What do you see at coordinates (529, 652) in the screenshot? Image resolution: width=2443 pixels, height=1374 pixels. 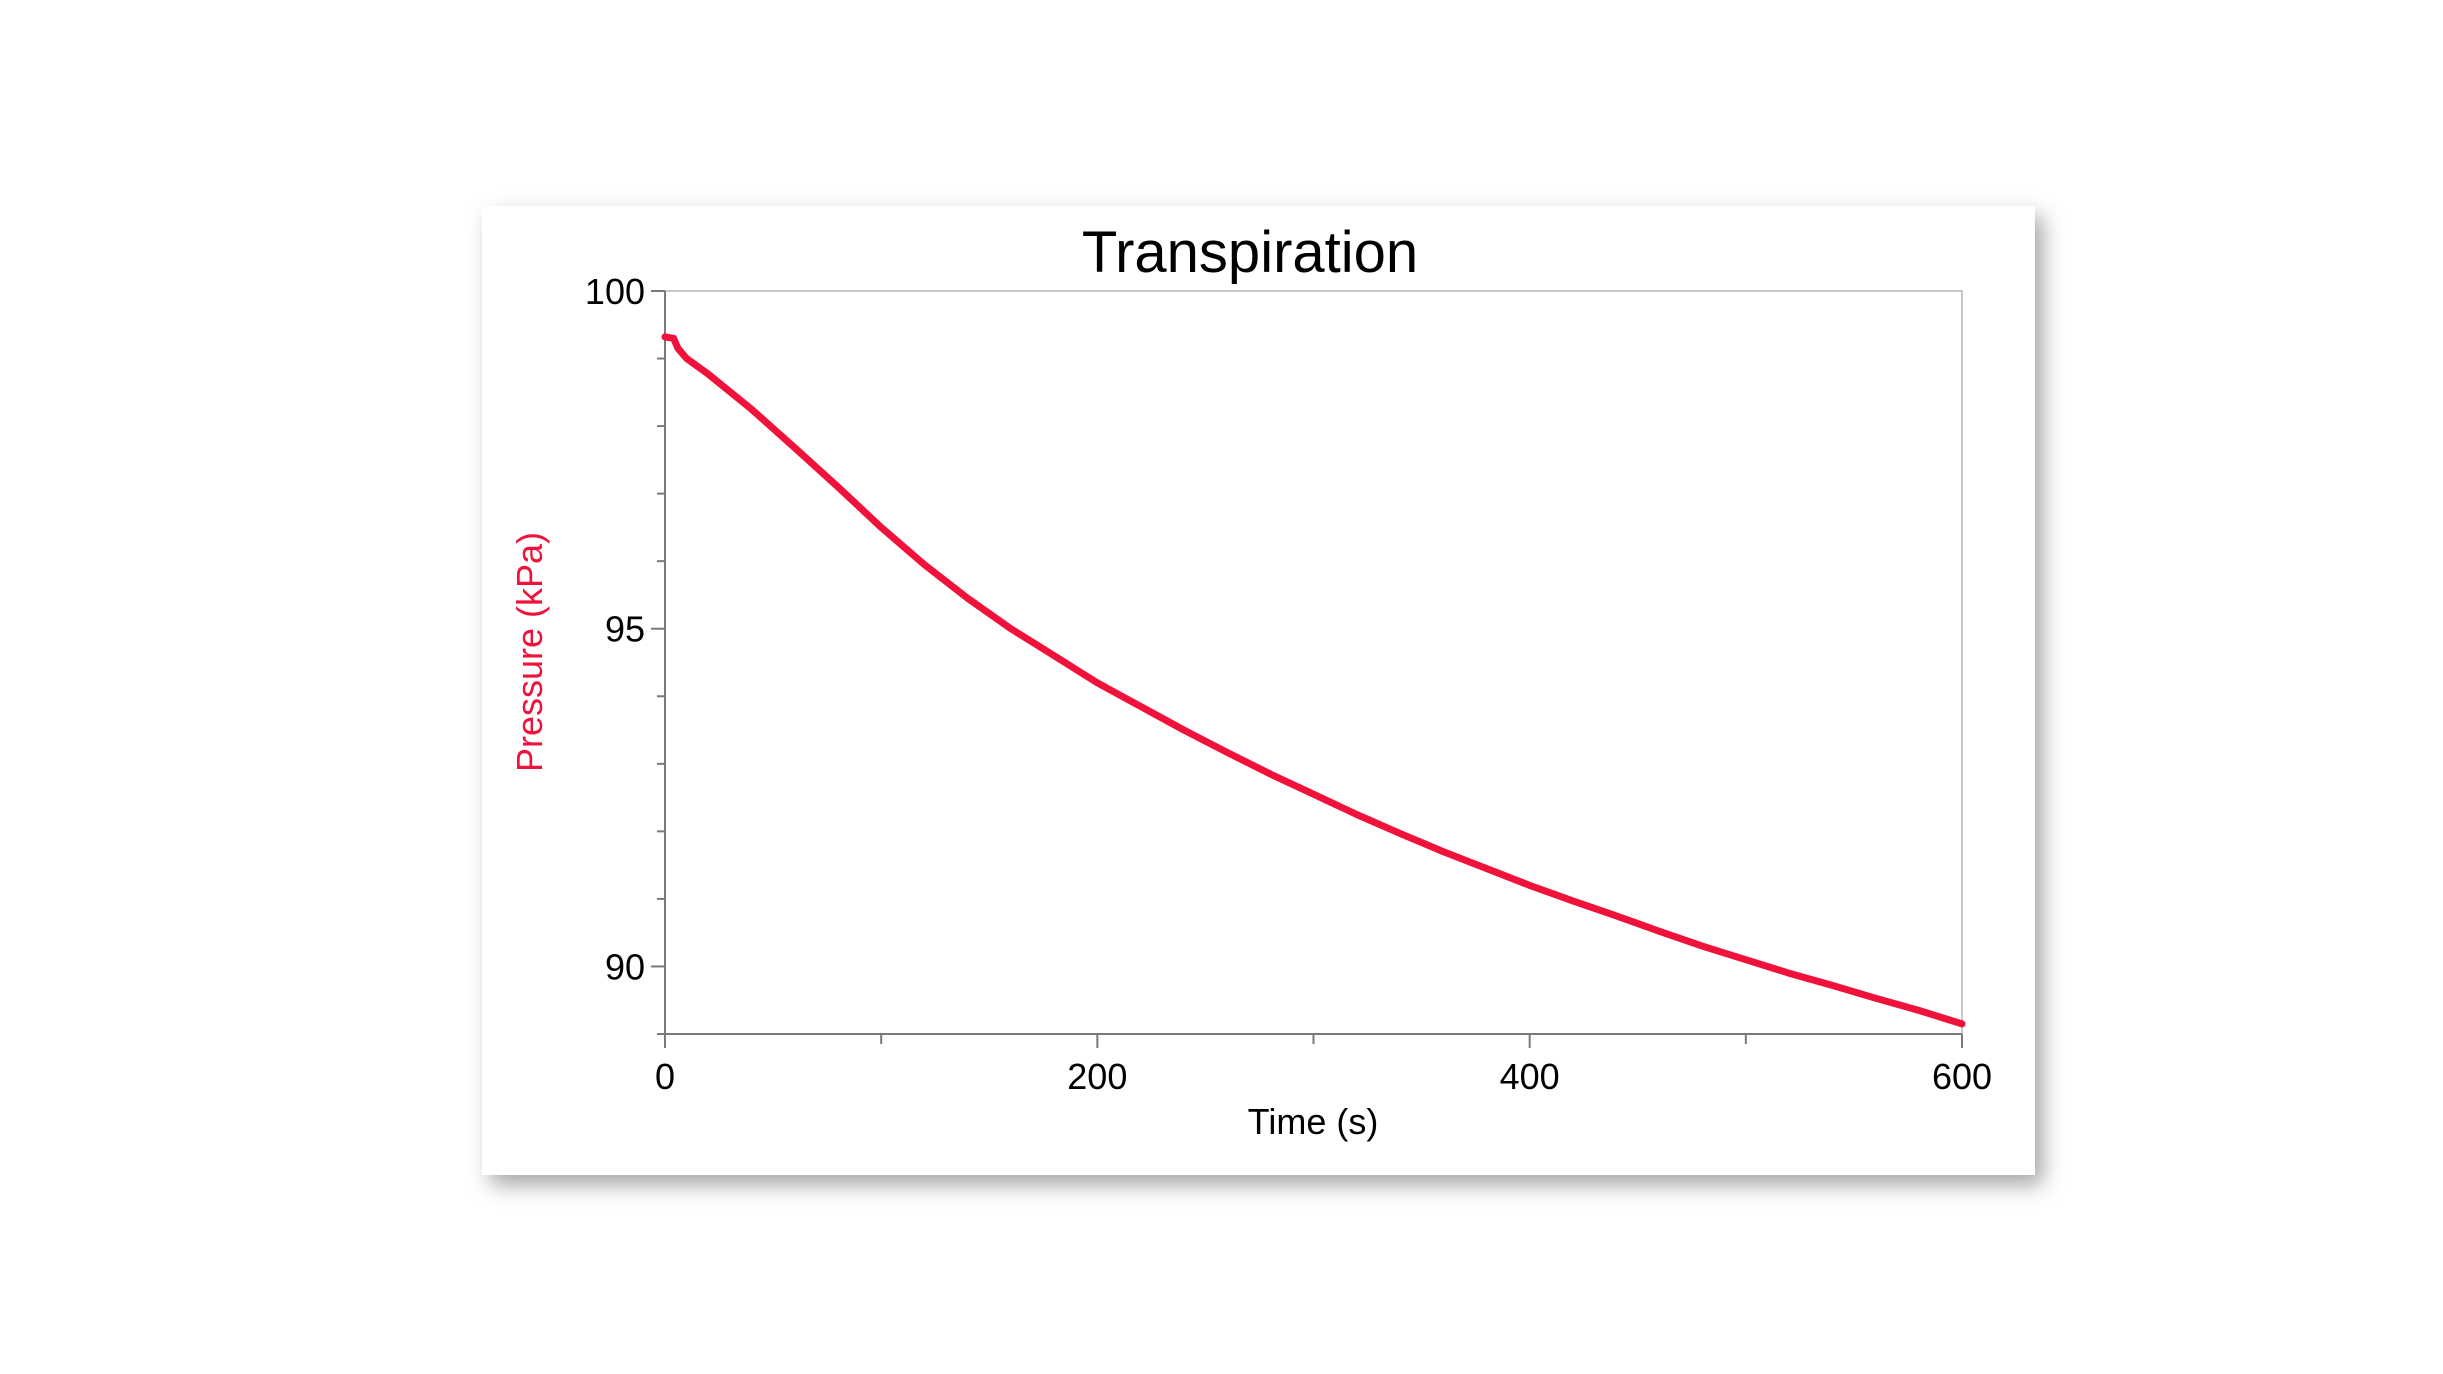 I see `y-axis-label: Pressure (kPa)` at bounding box center [529, 652].